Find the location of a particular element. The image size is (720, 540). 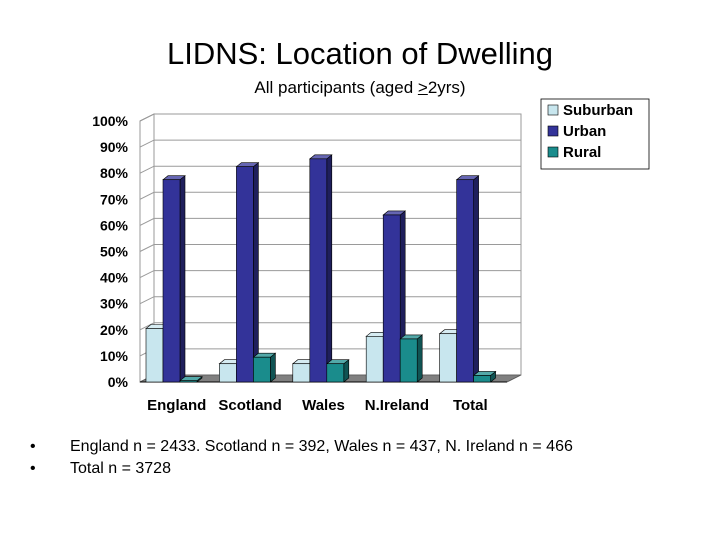

legend-label: Suburban is located at coordinates (598, 110).